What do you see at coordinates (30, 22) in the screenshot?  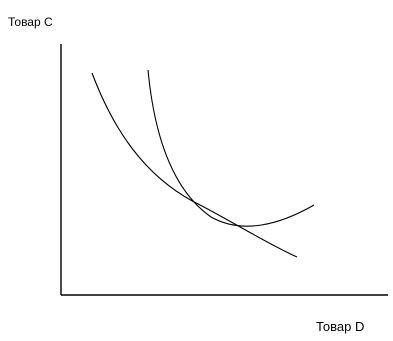 I see `y-axis-label: Товар C` at bounding box center [30, 22].